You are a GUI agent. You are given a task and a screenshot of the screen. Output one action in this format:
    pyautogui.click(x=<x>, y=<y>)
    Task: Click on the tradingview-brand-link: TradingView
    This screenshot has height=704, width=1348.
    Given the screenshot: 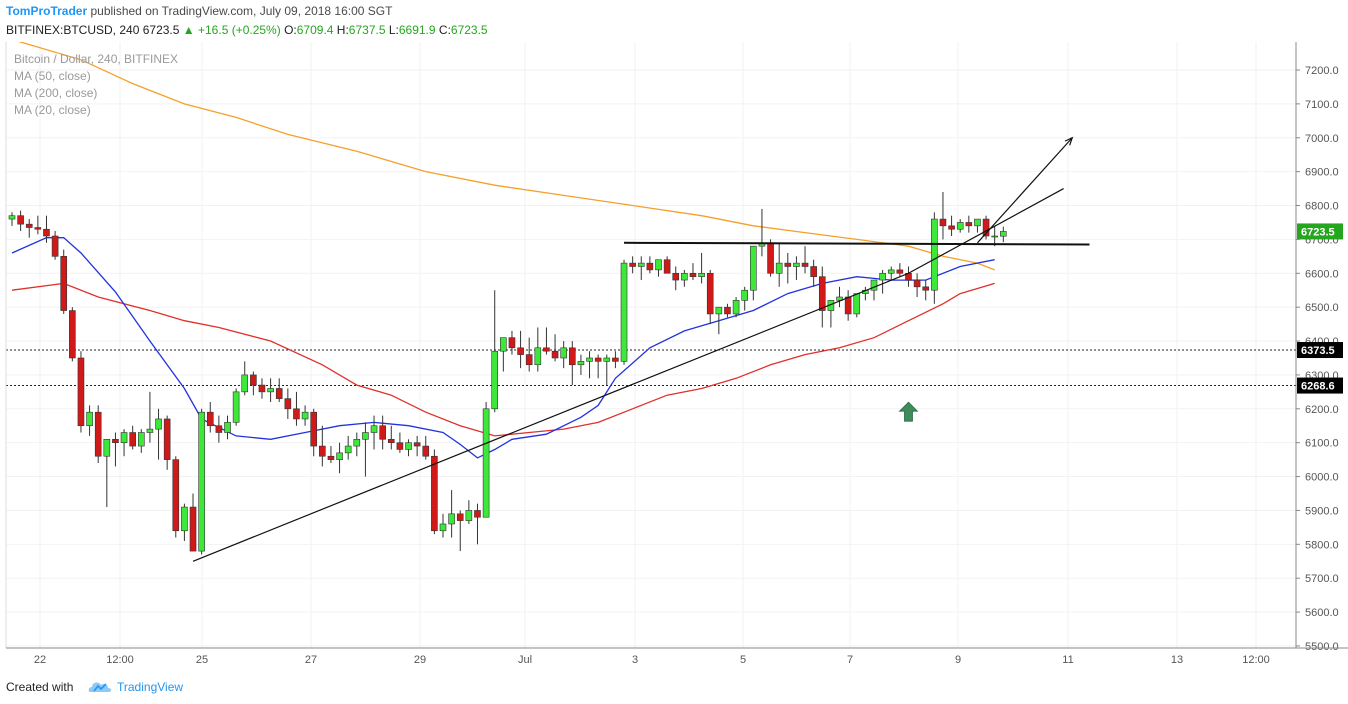 What is the action you would take?
    pyautogui.click(x=150, y=687)
    